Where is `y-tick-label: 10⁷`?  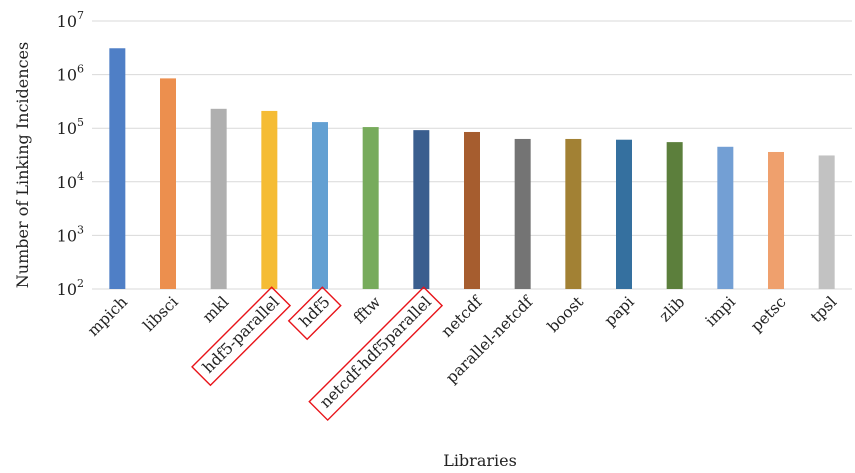
y-tick-label: 10⁷ is located at coordinates (70, 20).